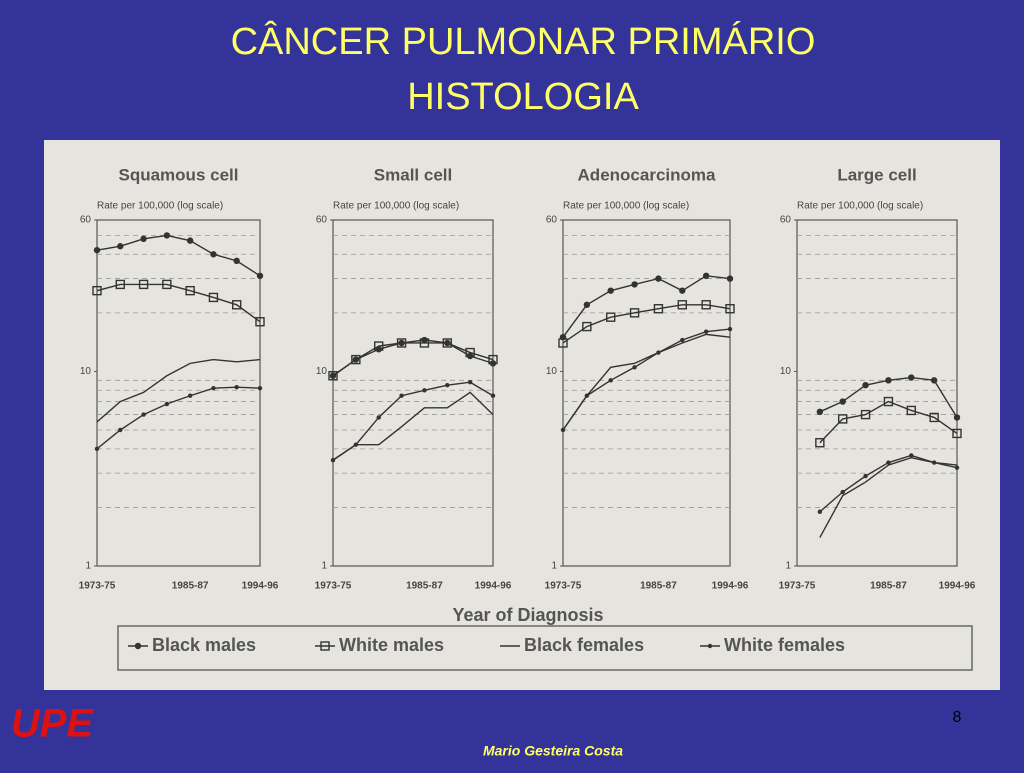 This screenshot has width=1024, height=773. What do you see at coordinates (527, 615) in the screenshot?
I see `x-axis-label: Year of Diagnosis` at bounding box center [527, 615].